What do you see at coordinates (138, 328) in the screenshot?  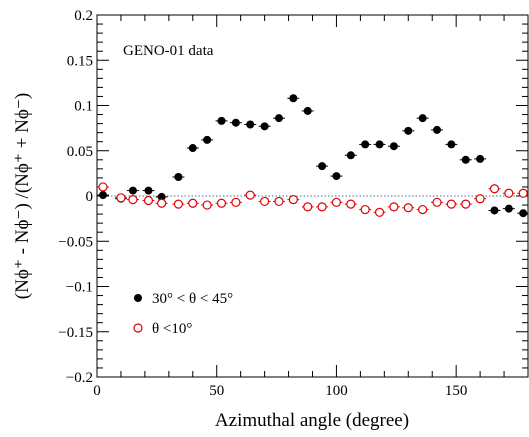 I see `legend-marker-open` at bounding box center [138, 328].